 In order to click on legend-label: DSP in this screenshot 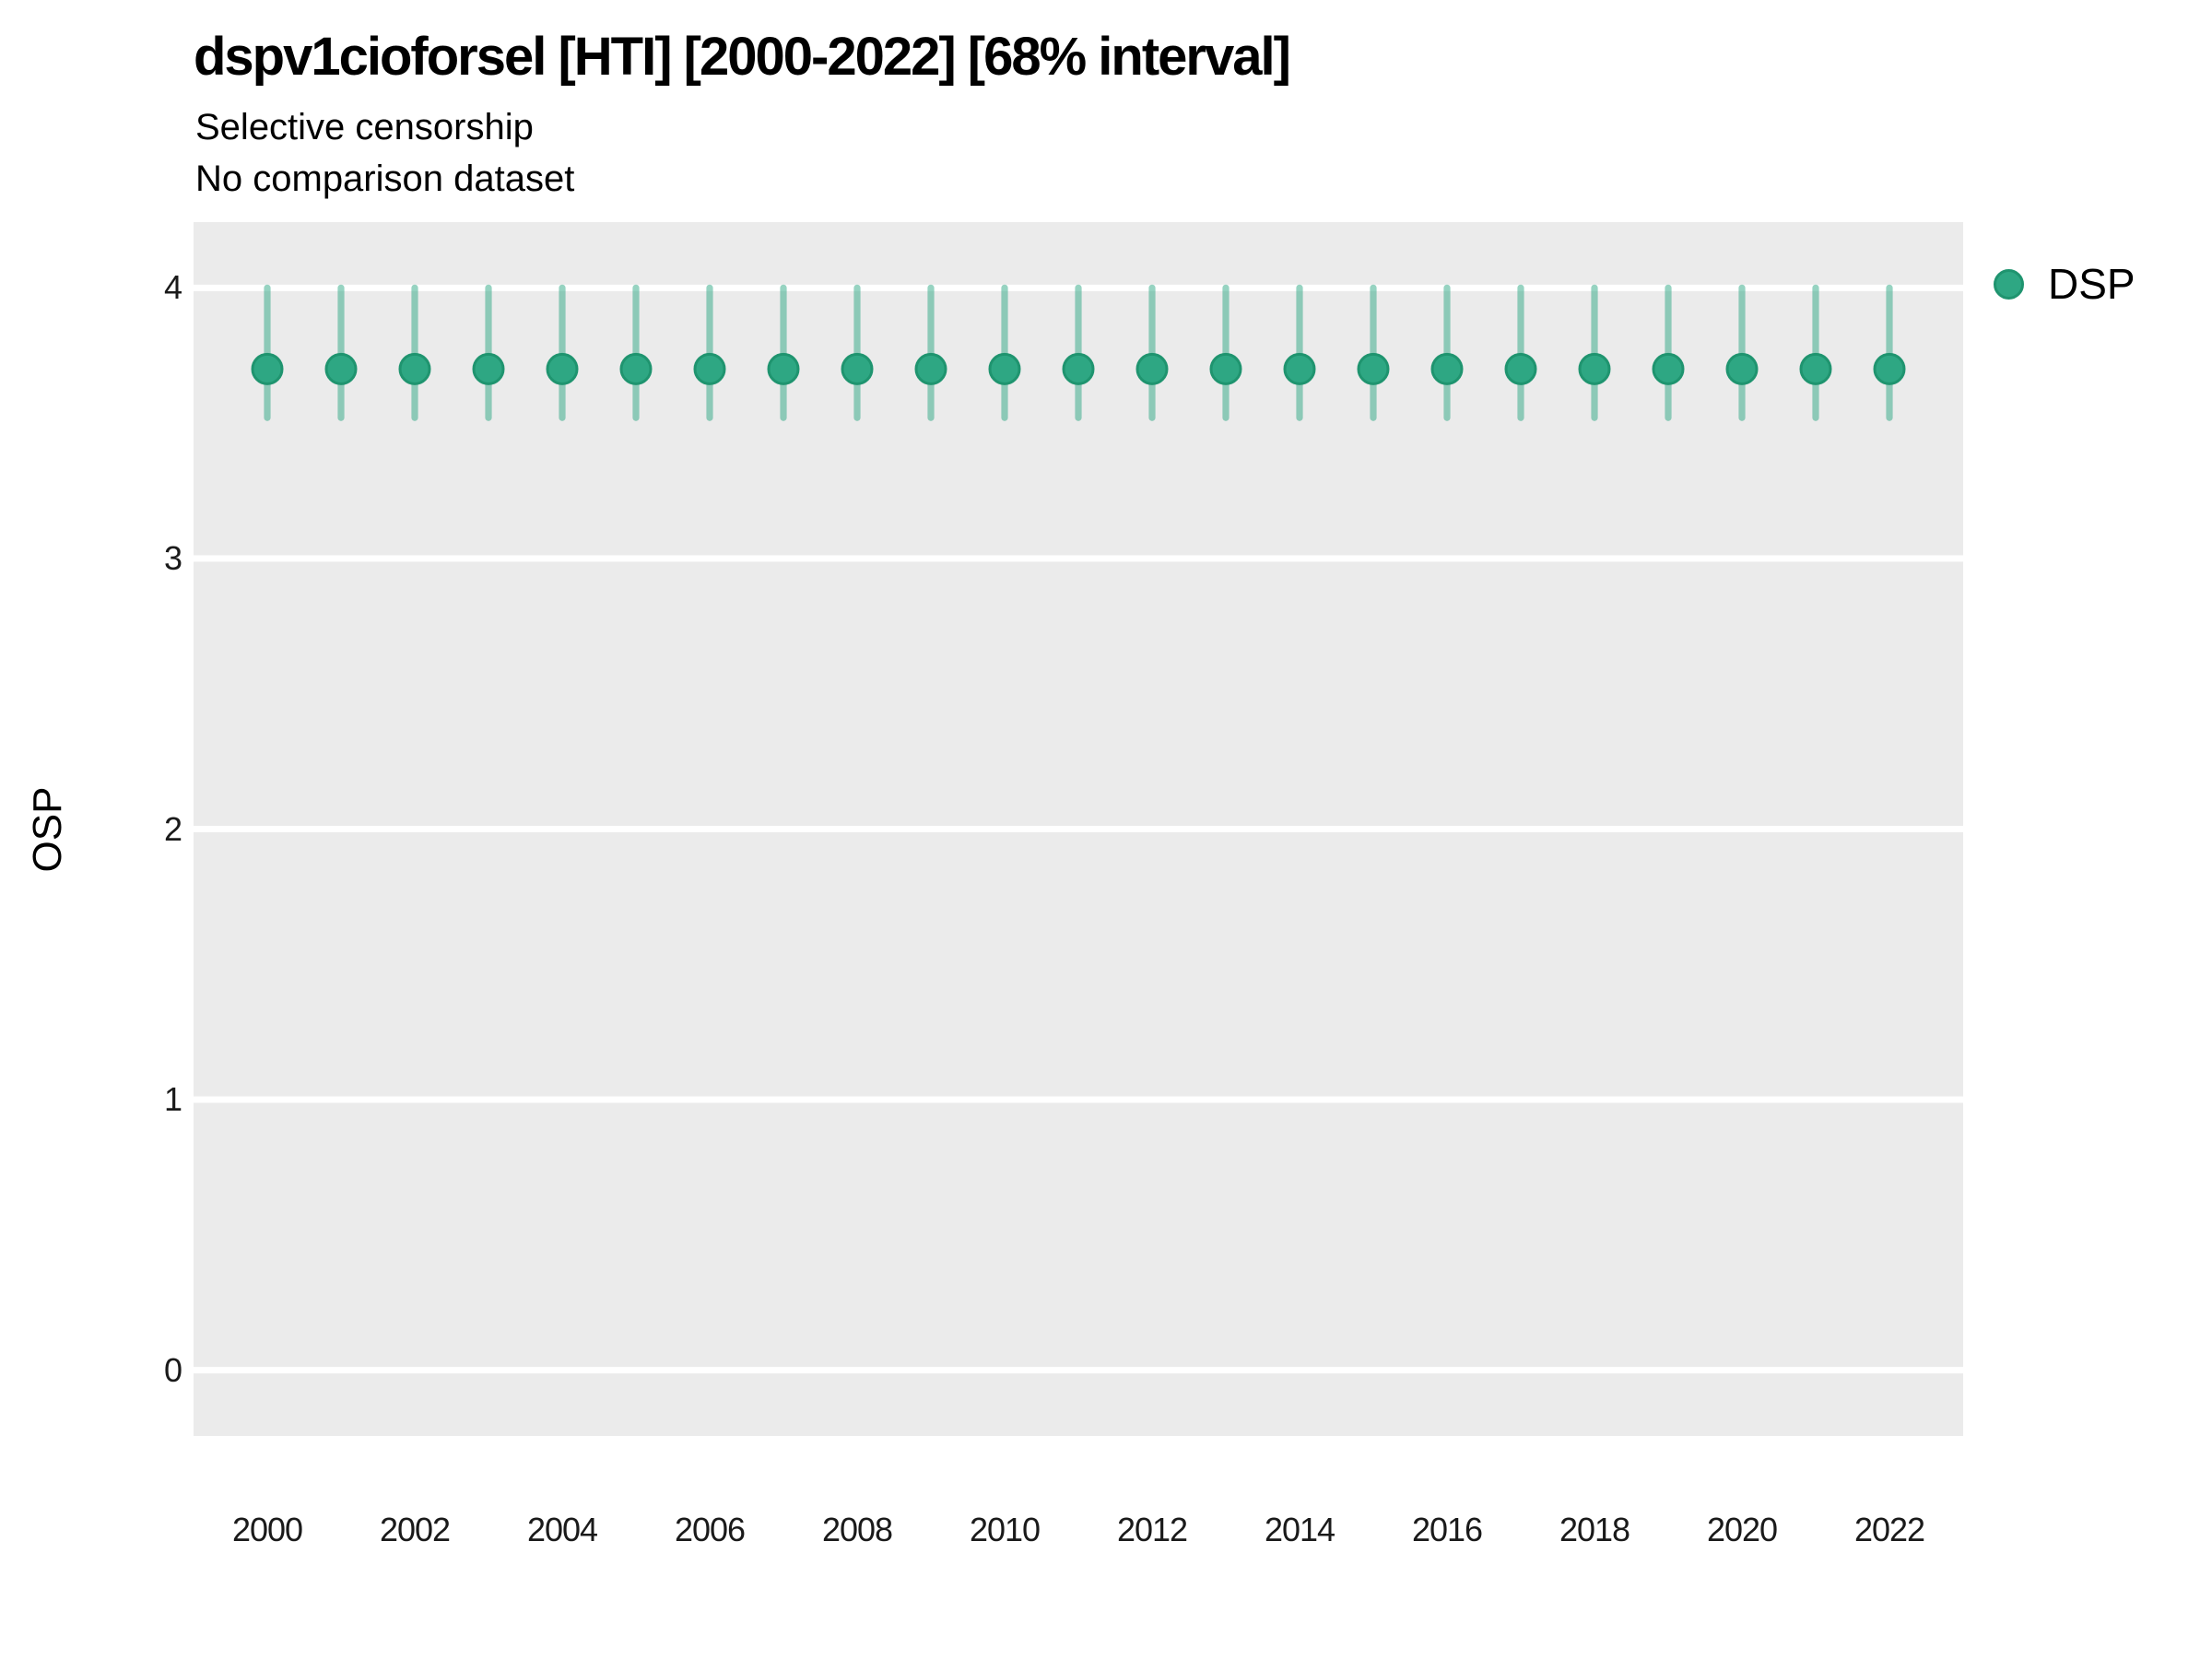, I will do `click(2092, 284)`.